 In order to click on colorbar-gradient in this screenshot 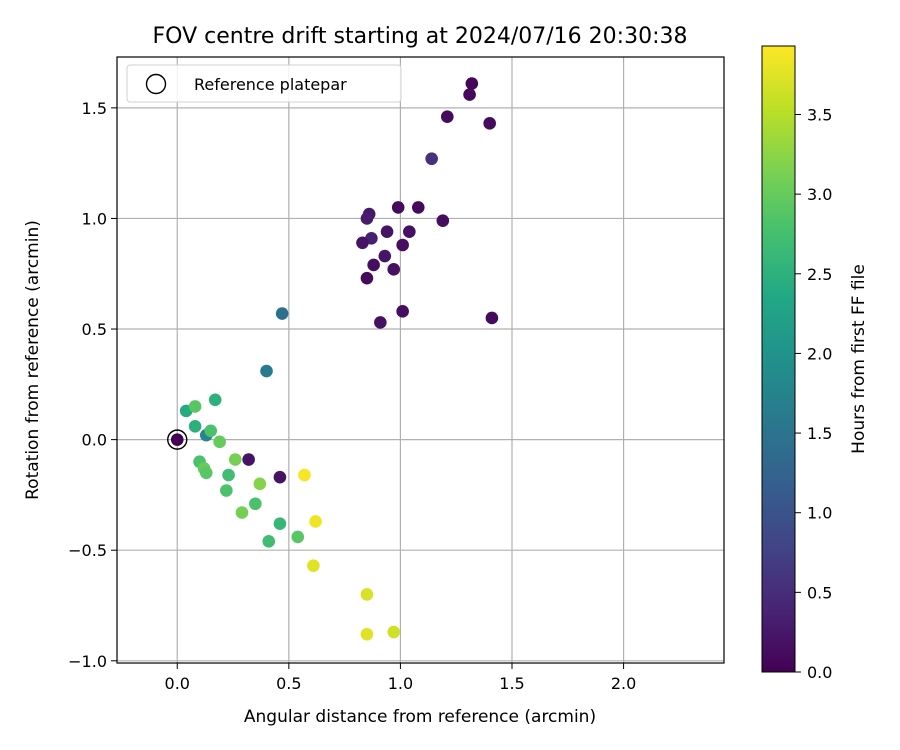, I will do `click(778, 359)`.